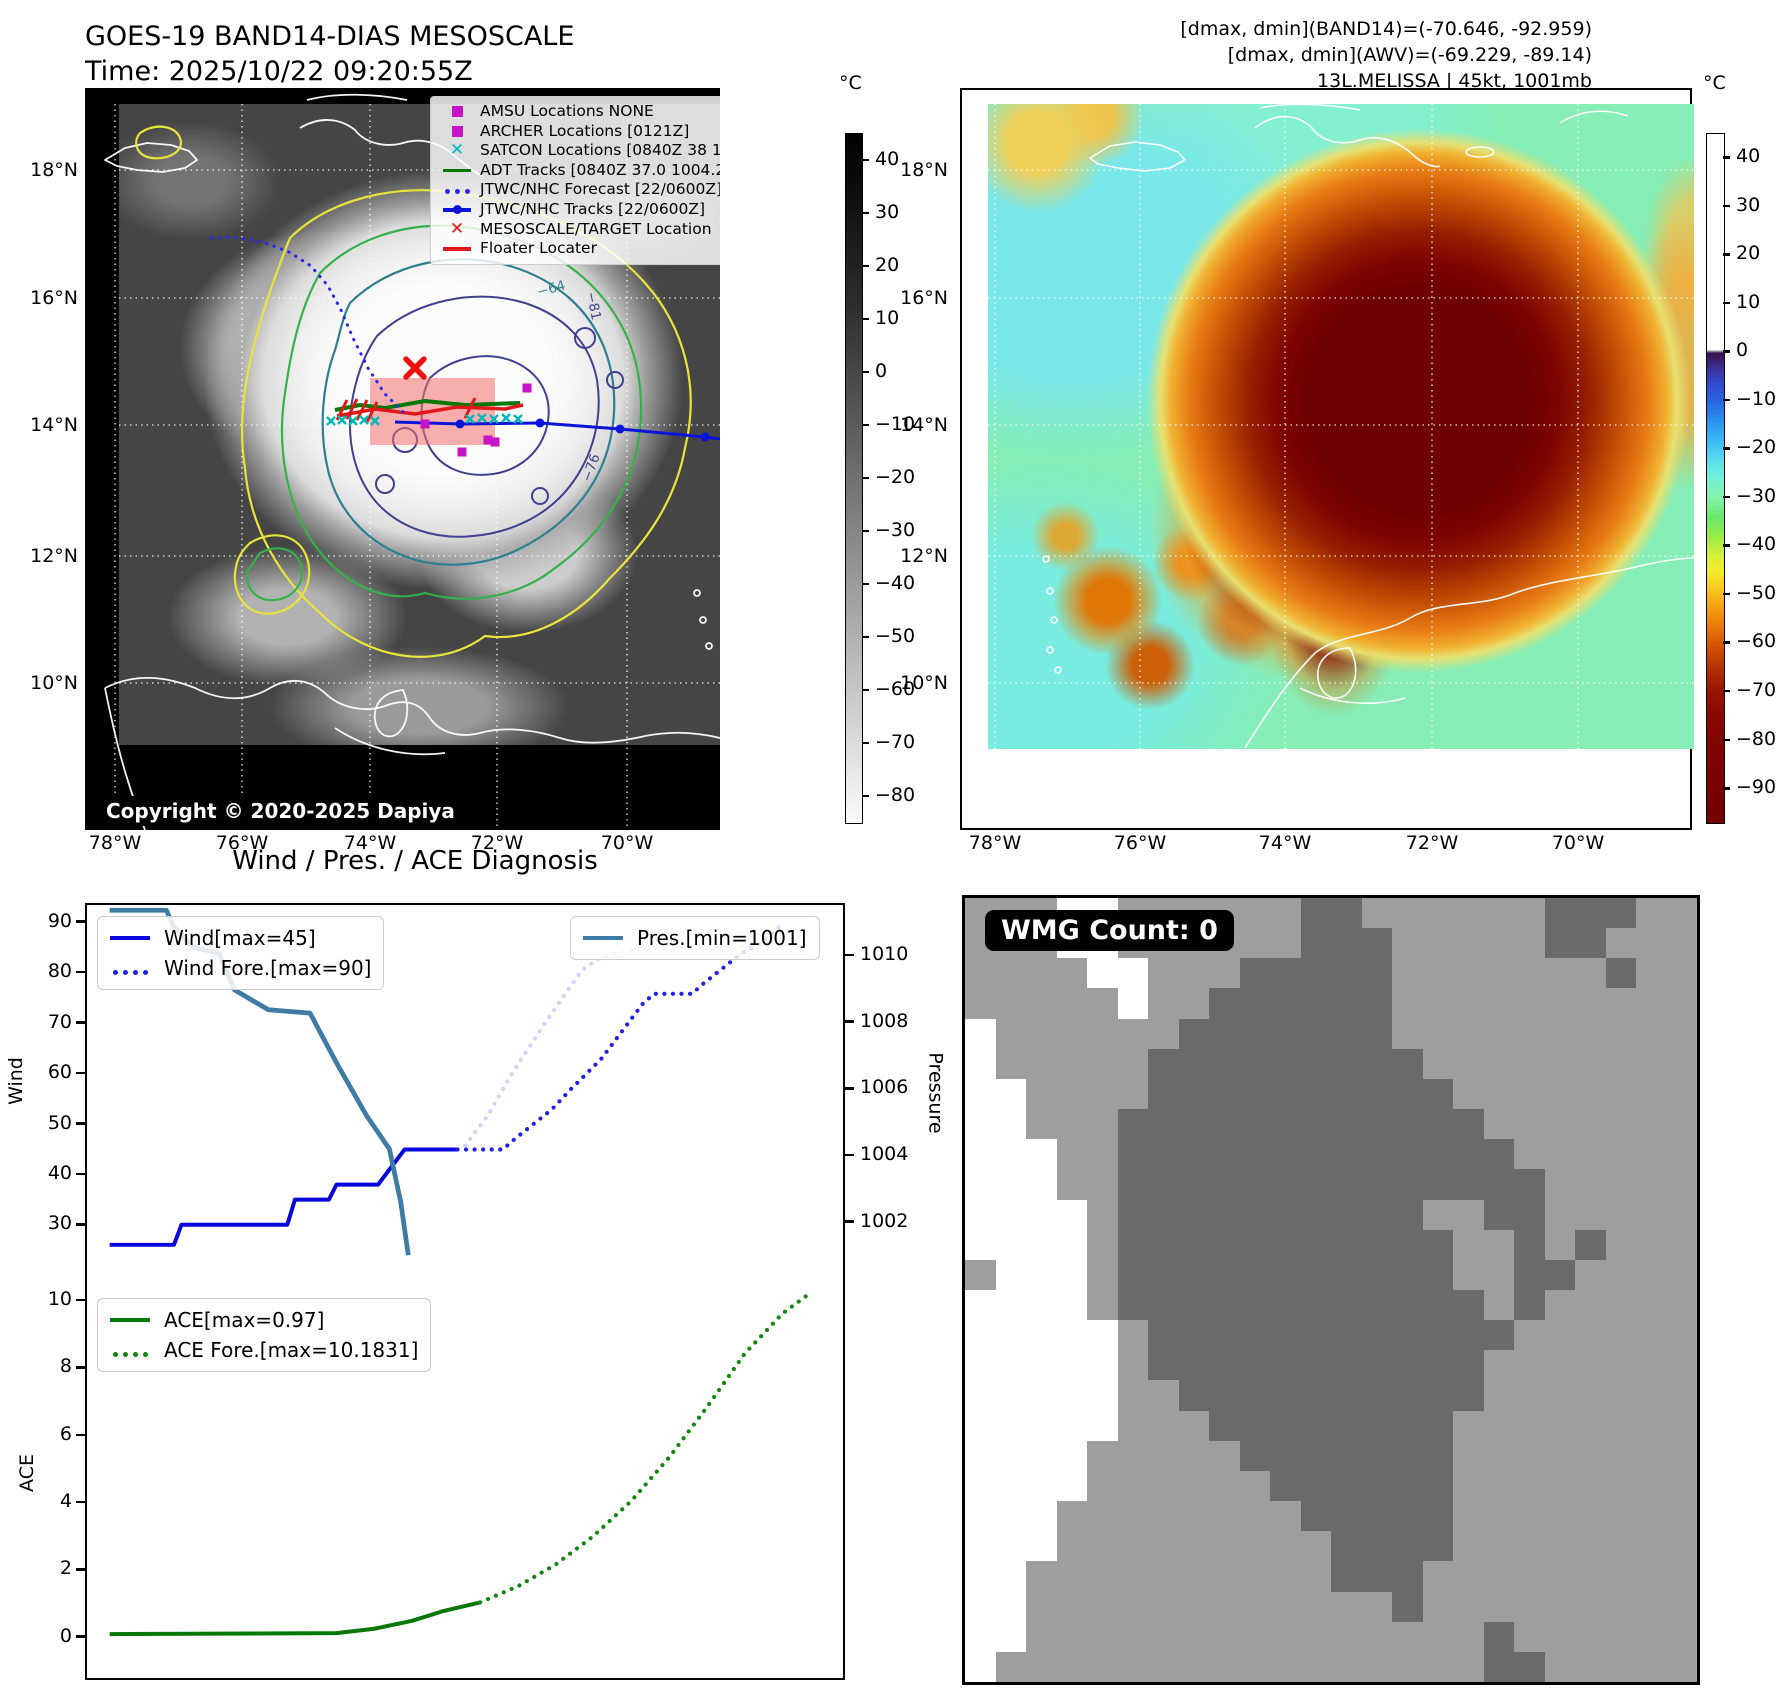 The image size is (1788, 1690). I want to click on left-map-lon-label: 72°W, so click(497, 843).